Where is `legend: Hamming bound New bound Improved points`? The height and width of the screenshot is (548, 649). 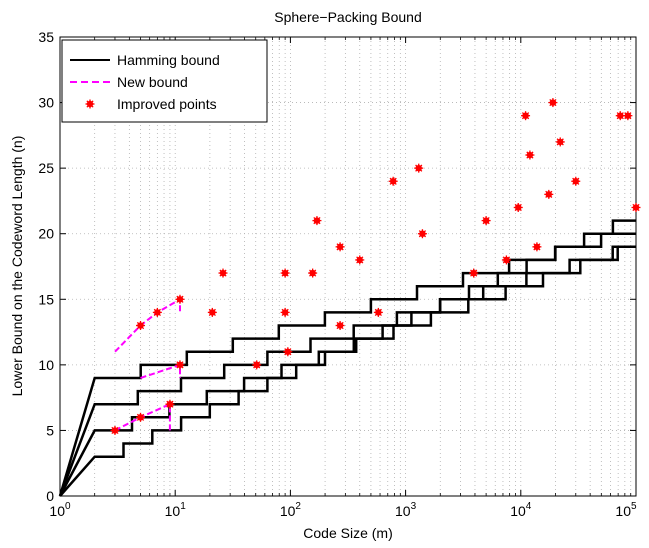 legend: Hamming bound New bound Improved points is located at coordinates (164, 81).